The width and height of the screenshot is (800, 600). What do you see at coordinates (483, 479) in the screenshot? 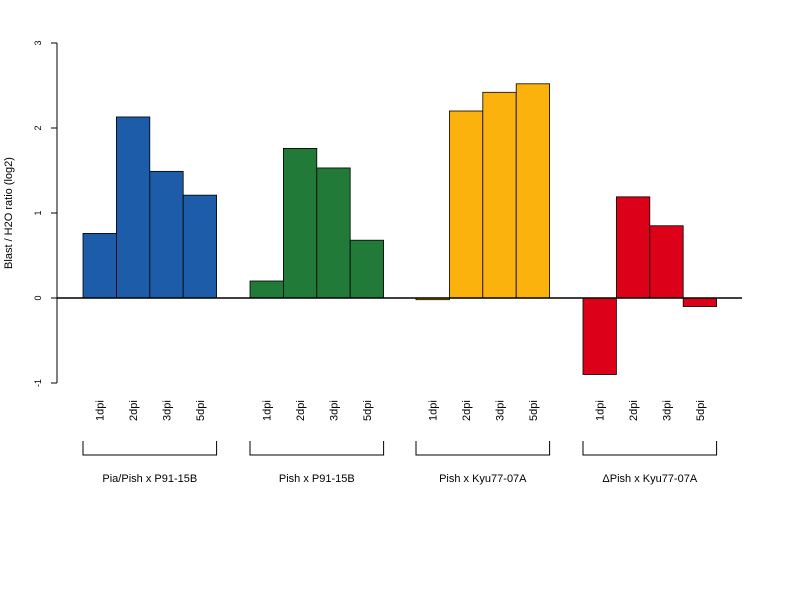
I see `group-label: Pish x Kyu77-07A` at bounding box center [483, 479].